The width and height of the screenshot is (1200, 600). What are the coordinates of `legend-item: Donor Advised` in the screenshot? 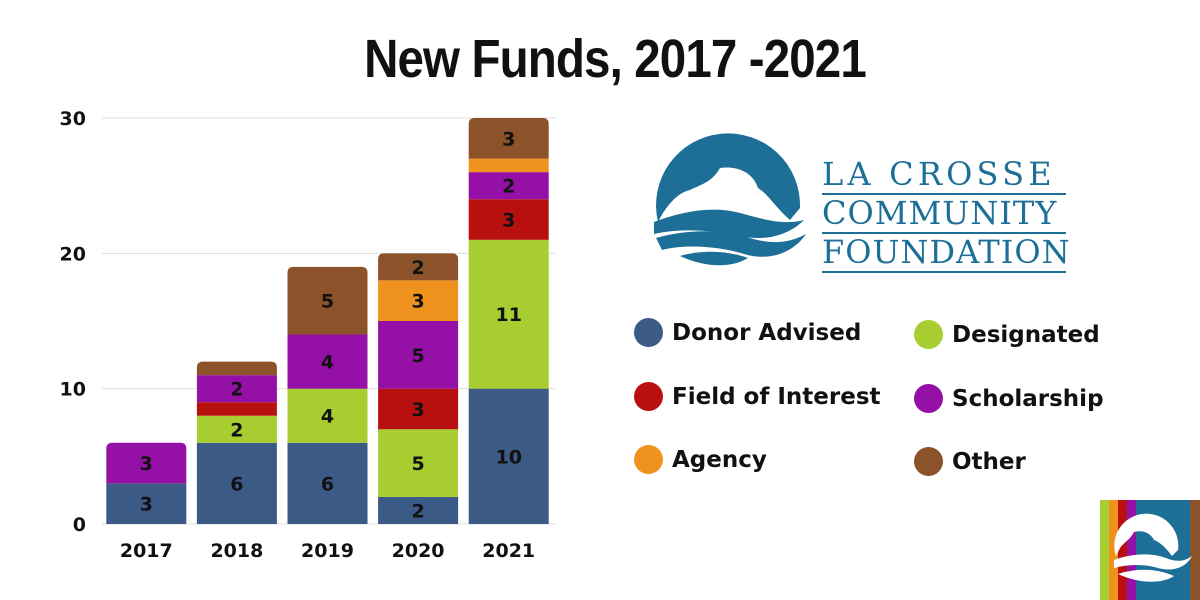 It's located at (747, 332).